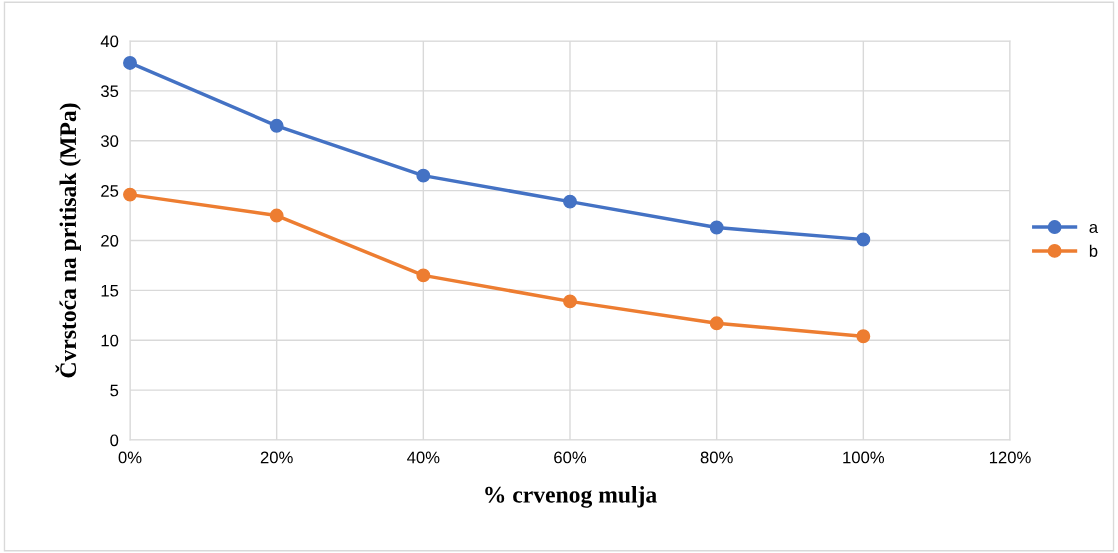  Describe the element at coordinates (423, 457) in the screenshot. I see `x-tick-label: 40%` at that location.